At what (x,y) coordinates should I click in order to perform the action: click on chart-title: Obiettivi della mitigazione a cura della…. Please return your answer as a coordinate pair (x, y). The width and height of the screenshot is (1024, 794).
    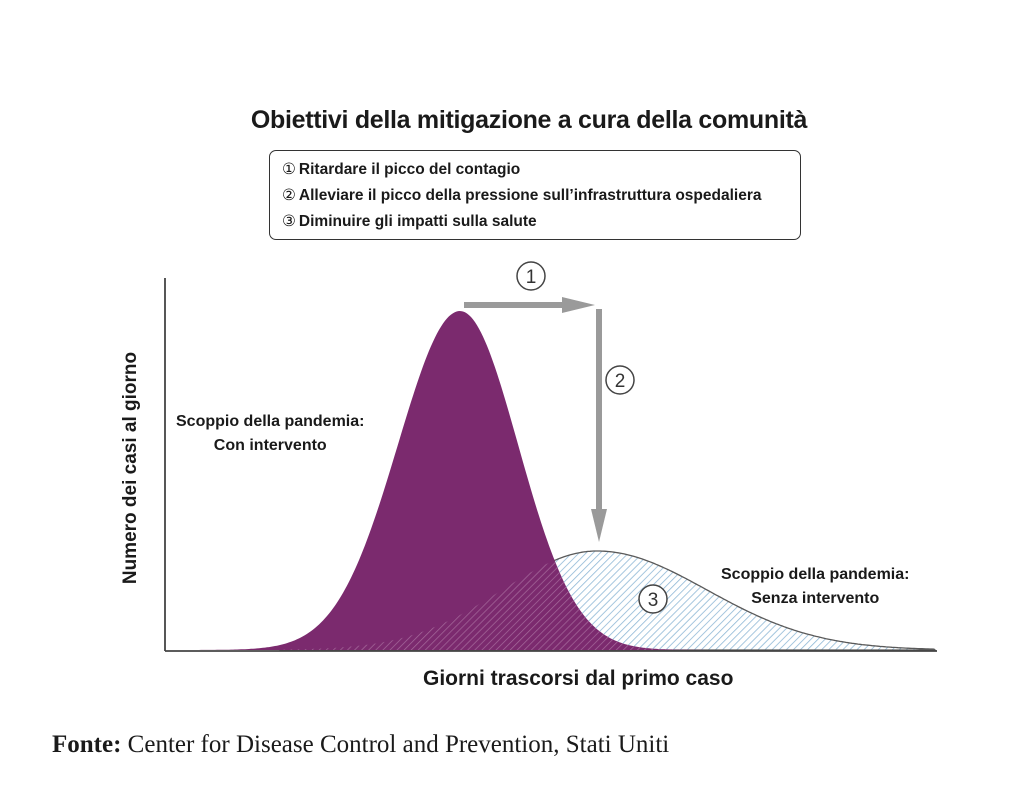
    Looking at the image, I should click on (529, 120).